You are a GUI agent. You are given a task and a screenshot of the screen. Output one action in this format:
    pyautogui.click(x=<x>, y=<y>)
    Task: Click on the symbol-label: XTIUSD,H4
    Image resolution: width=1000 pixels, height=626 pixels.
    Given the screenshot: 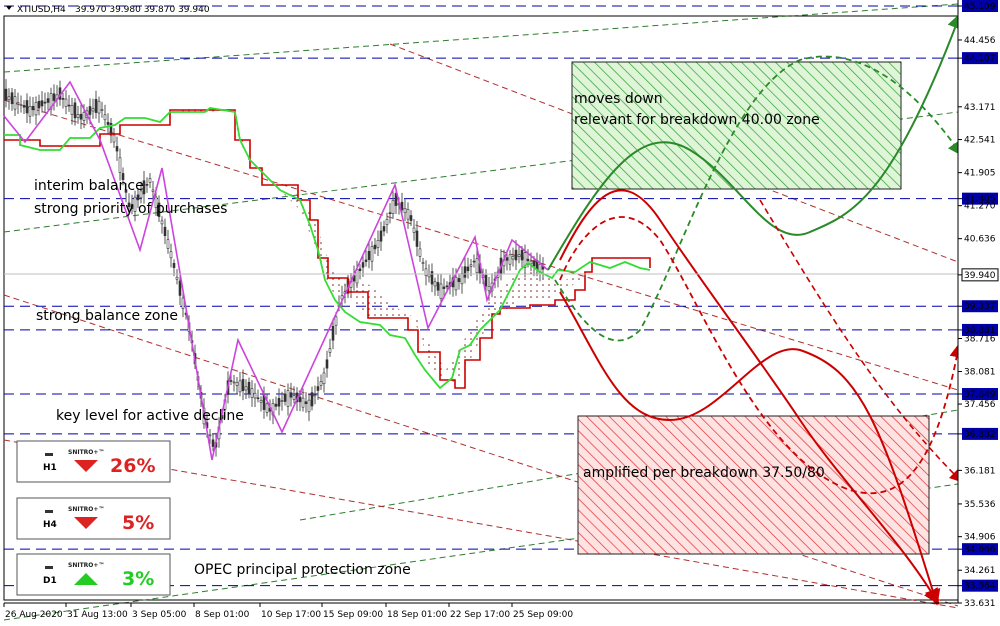 What is the action you would take?
    pyautogui.click(x=41, y=10)
    